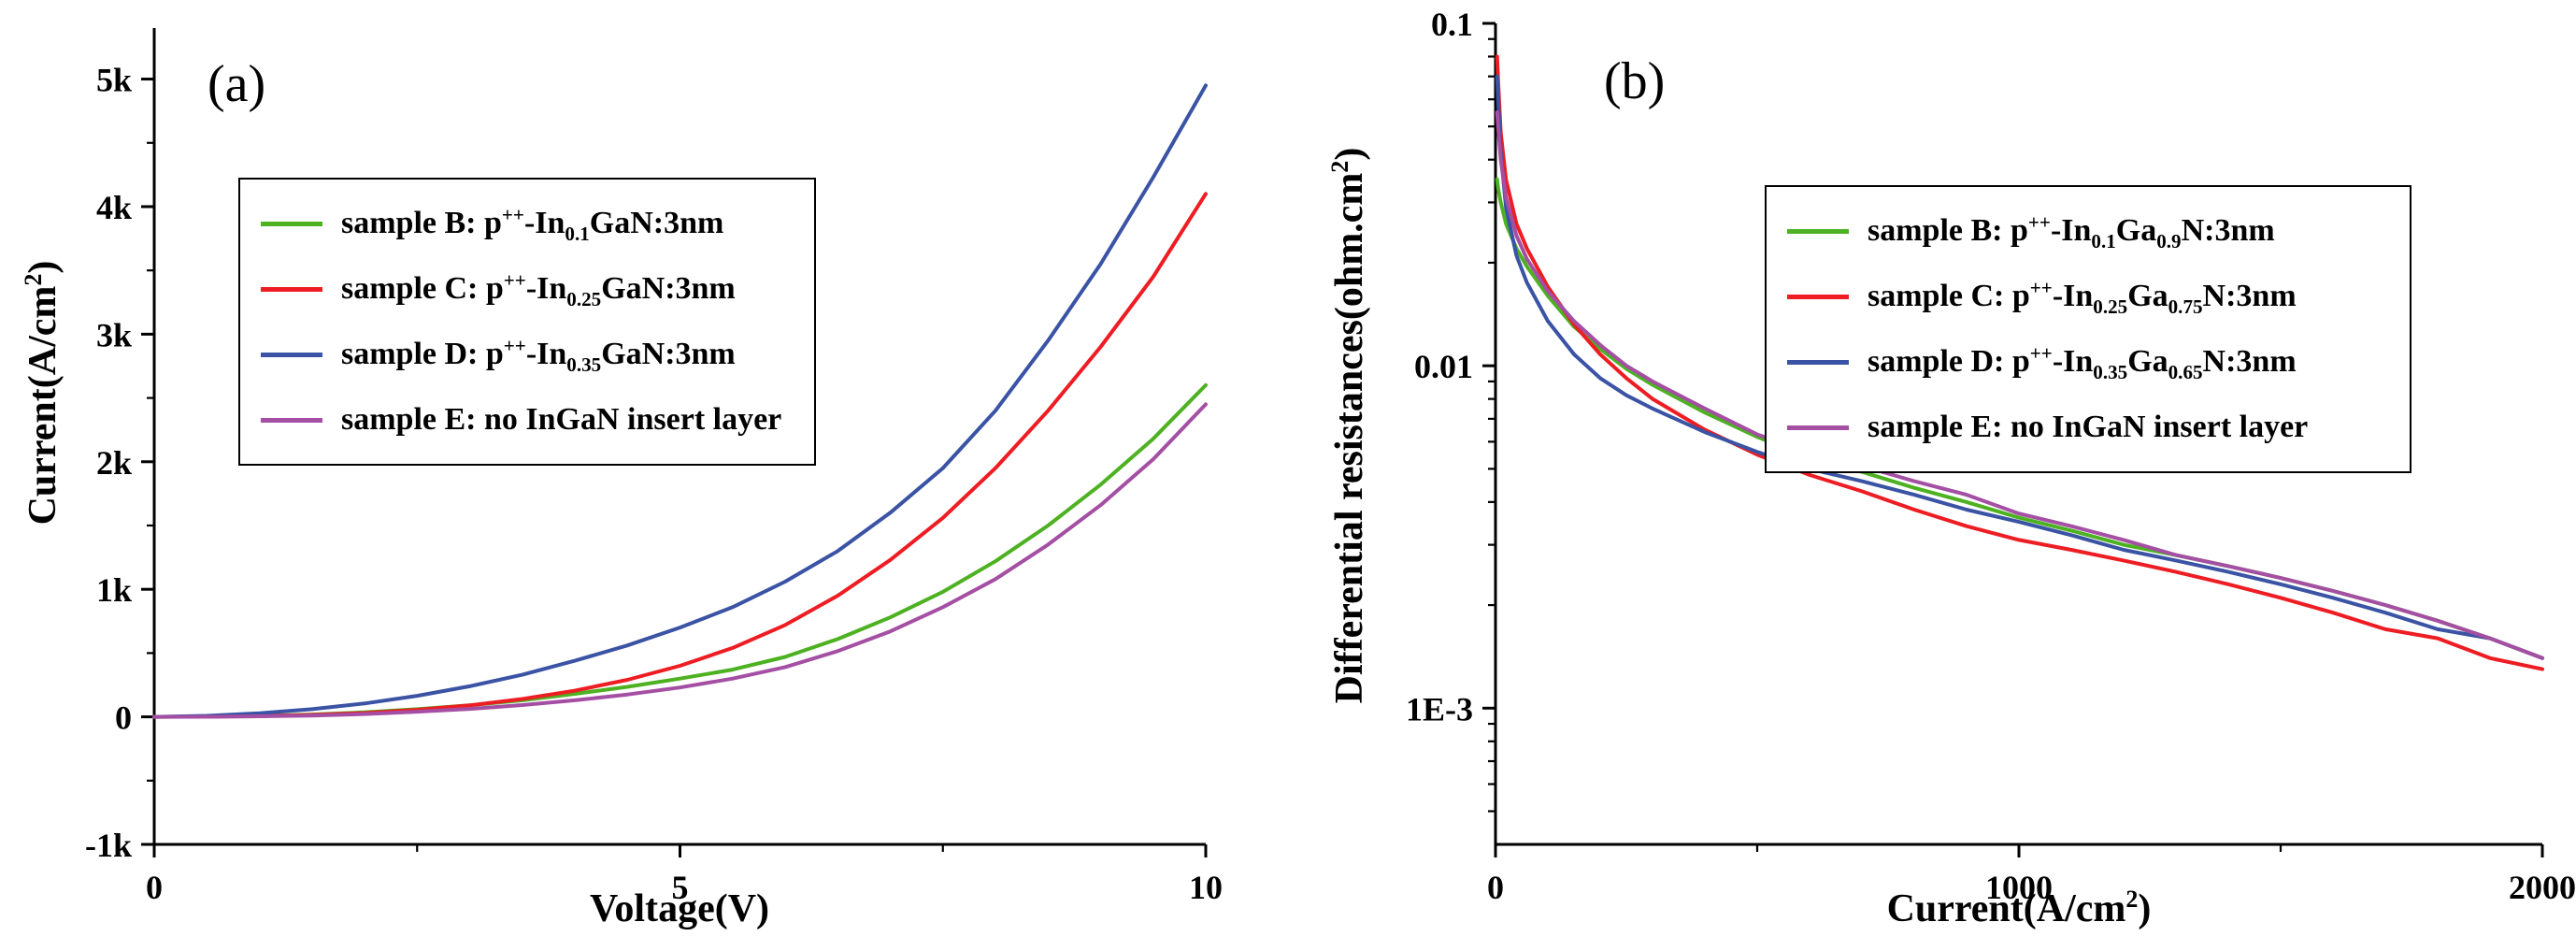 Image resolution: width=2576 pixels, height=951 pixels. I want to click on legend-label-sample-d: sample D: p++-In0.35GaN:3nm, so click(538, 355).